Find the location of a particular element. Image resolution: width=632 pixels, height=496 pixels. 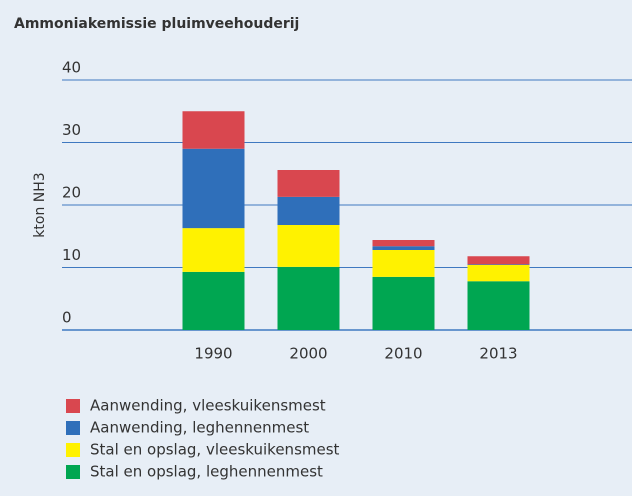

legend-label: Aanwending, vleeskuikensmest is located at coordinates (208, 406).